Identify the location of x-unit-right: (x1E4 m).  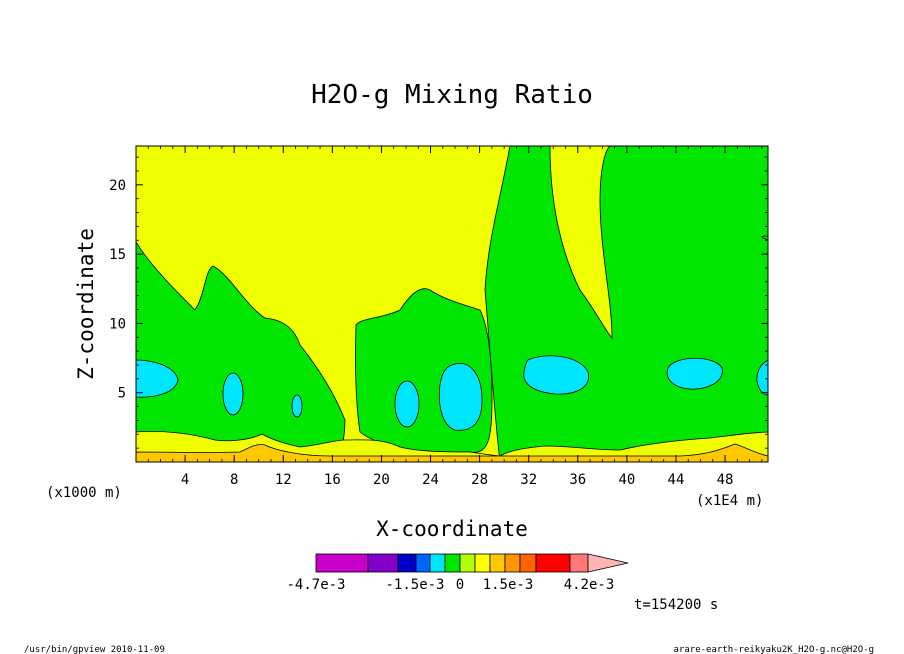
(729, 501).